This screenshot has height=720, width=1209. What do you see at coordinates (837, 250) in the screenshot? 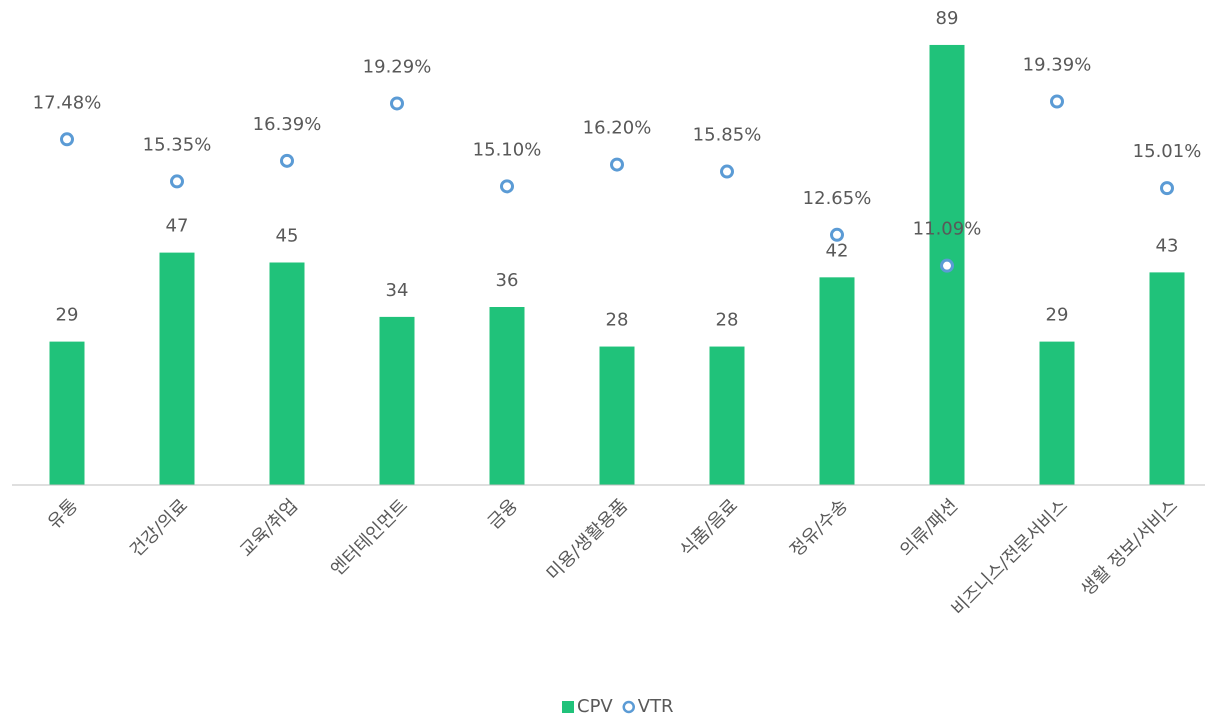
I see `bar-value-label: 42` at bounding box center [837, 250].